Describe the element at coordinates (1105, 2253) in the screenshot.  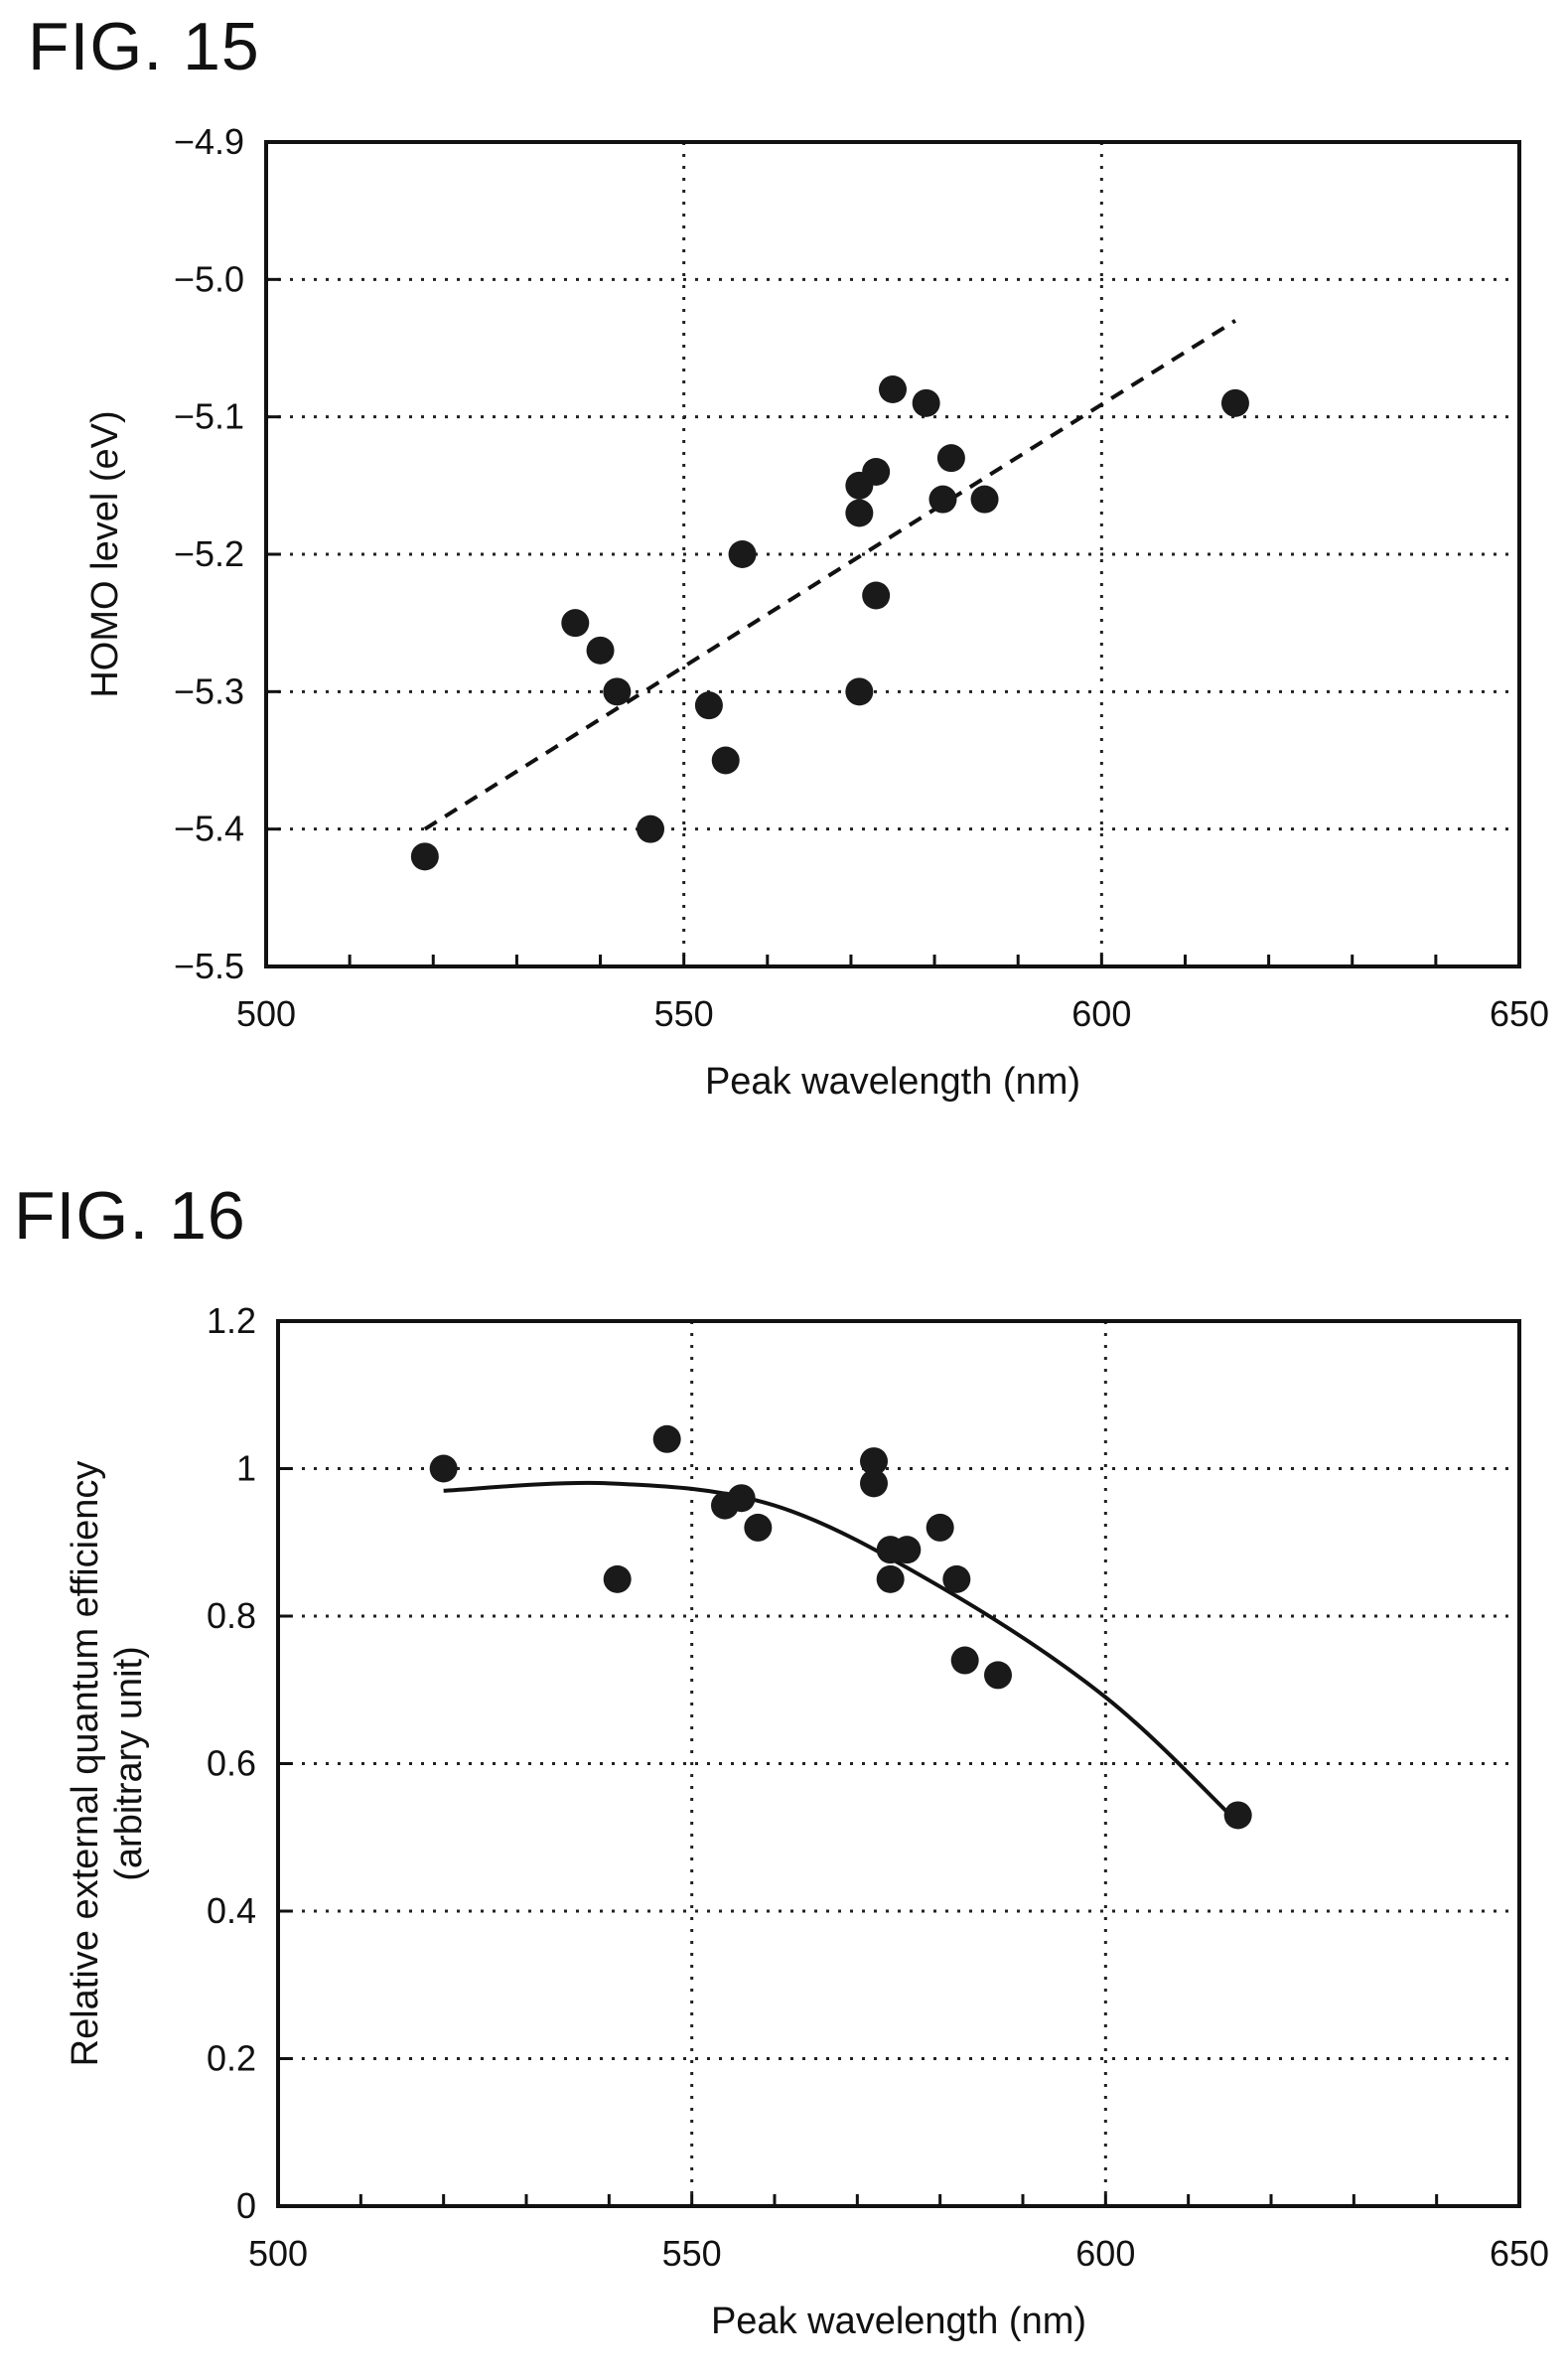
I see `fig16-x-tick-label: 600` at that location.